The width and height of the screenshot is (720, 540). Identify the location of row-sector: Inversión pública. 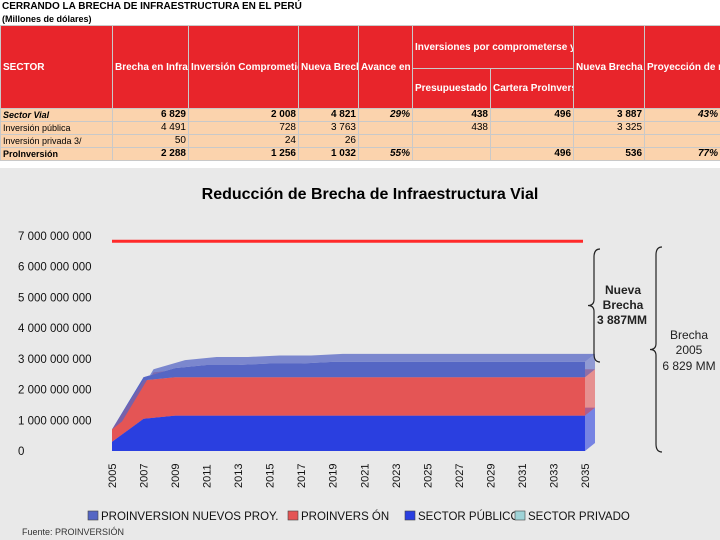
(56, 128).